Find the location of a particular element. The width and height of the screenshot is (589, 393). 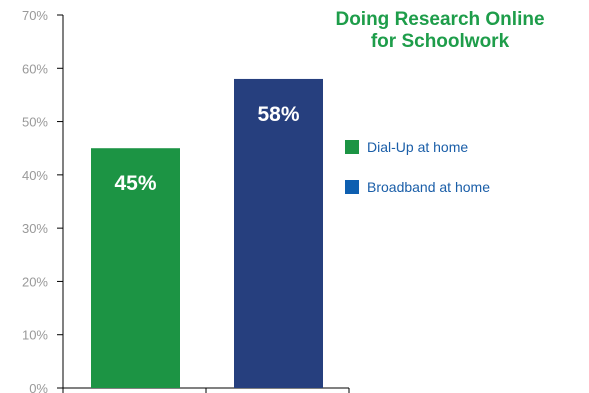

y-tick-label: 10% is located at coordinates (35, 335).